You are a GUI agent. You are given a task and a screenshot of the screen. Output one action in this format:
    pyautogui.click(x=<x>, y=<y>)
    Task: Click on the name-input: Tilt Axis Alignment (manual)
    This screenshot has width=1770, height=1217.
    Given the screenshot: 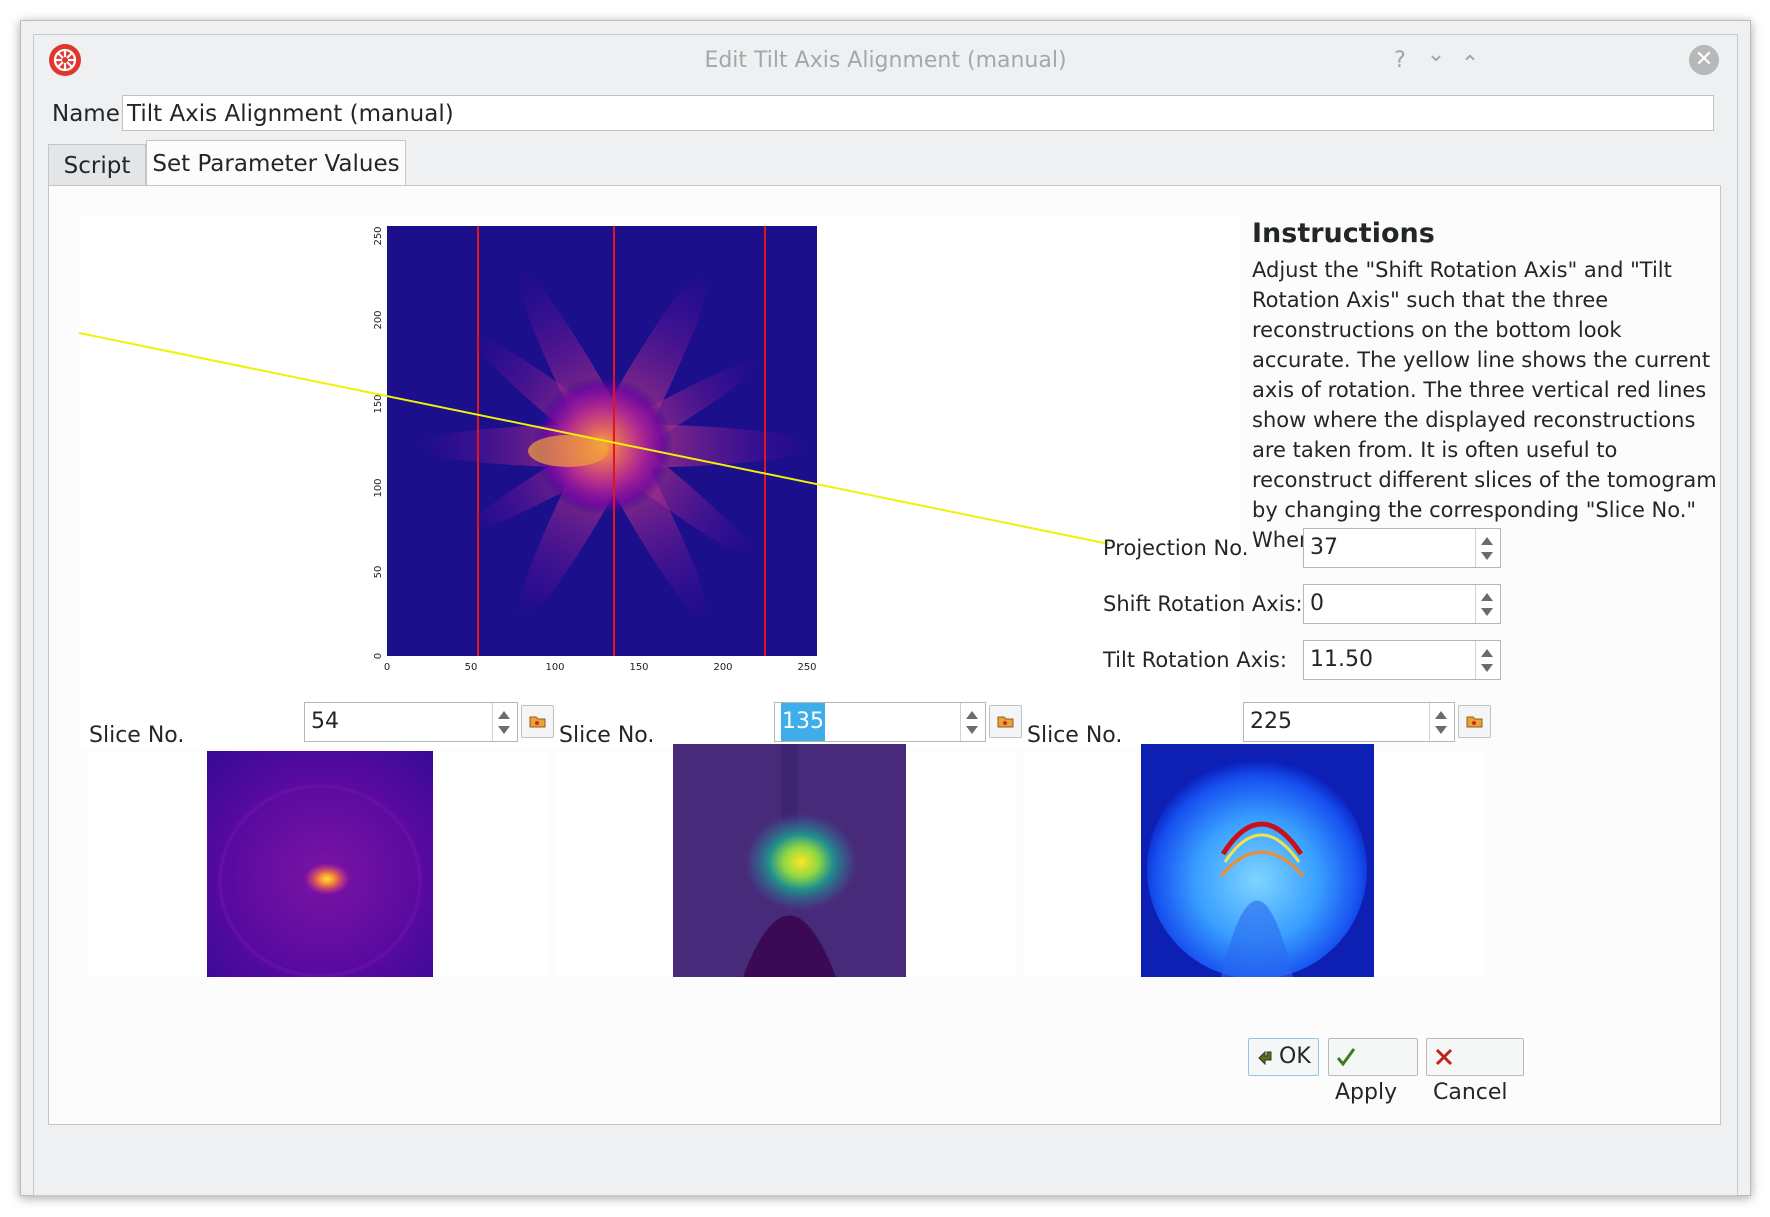 What is the action you would take?
    pyautogui.click(x=918, y=113)
    